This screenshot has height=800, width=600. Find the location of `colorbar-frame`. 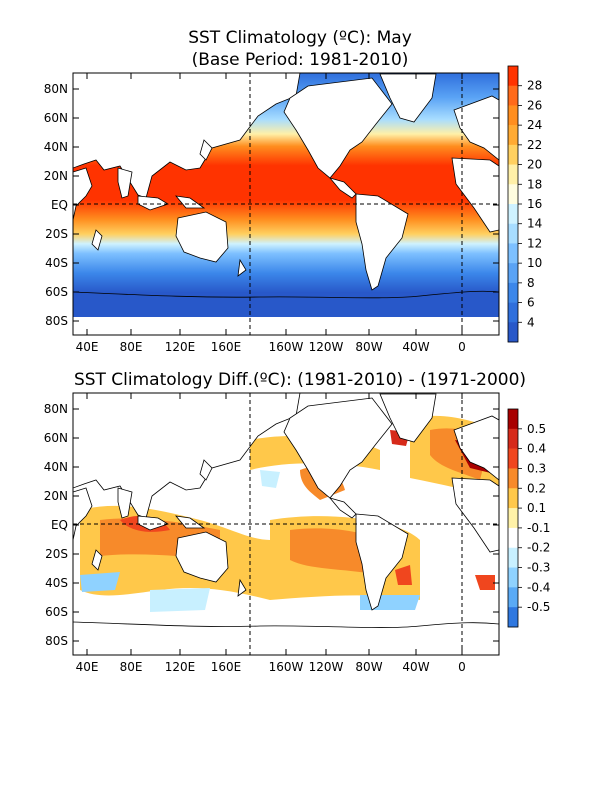

colorbar-frame is located at coordinates (513, 518).